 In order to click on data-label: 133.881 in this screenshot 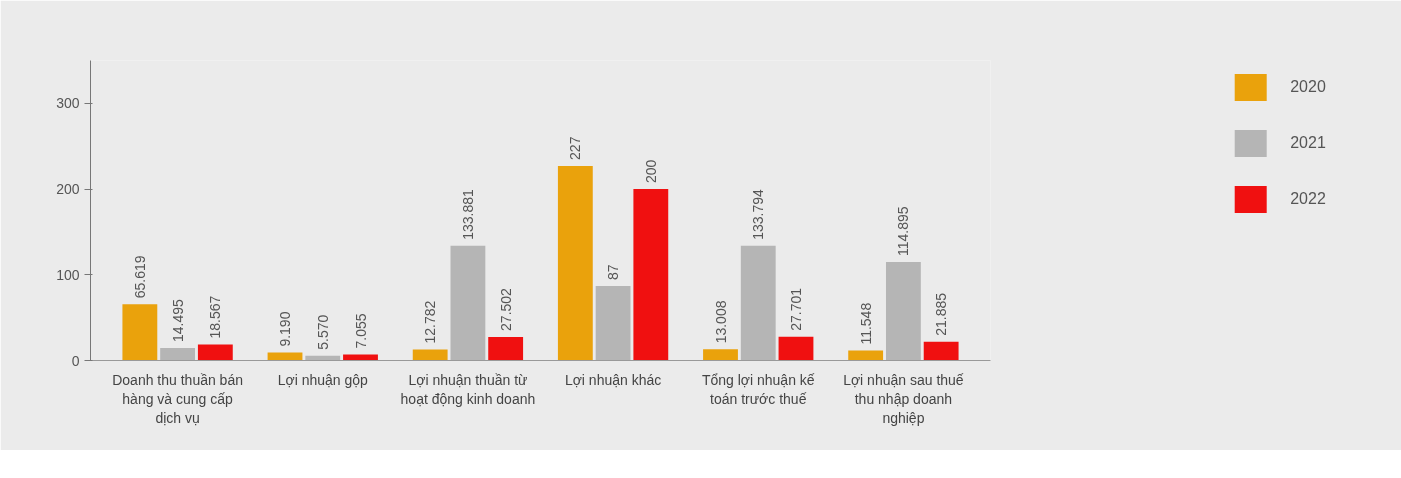, I will do `click(467, 214)`.